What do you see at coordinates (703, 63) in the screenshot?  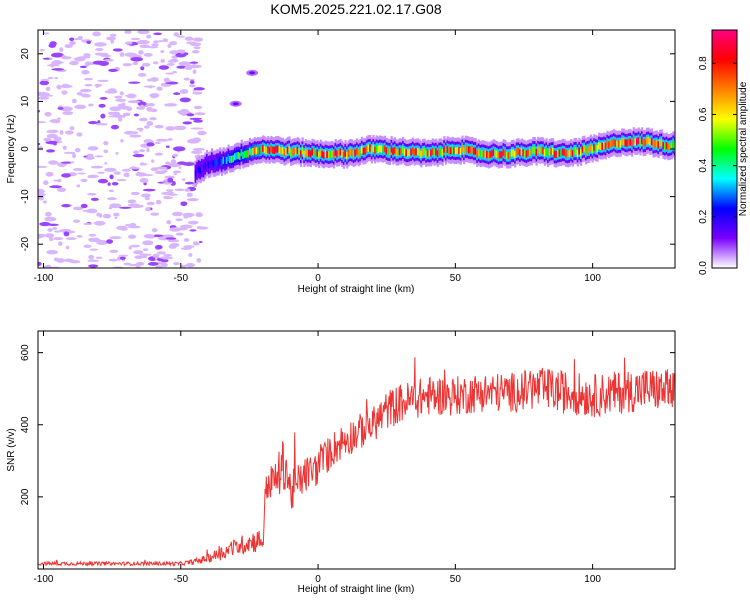 I see `colorbar-tick-label: 0.8` at bounding box center [703, 63].